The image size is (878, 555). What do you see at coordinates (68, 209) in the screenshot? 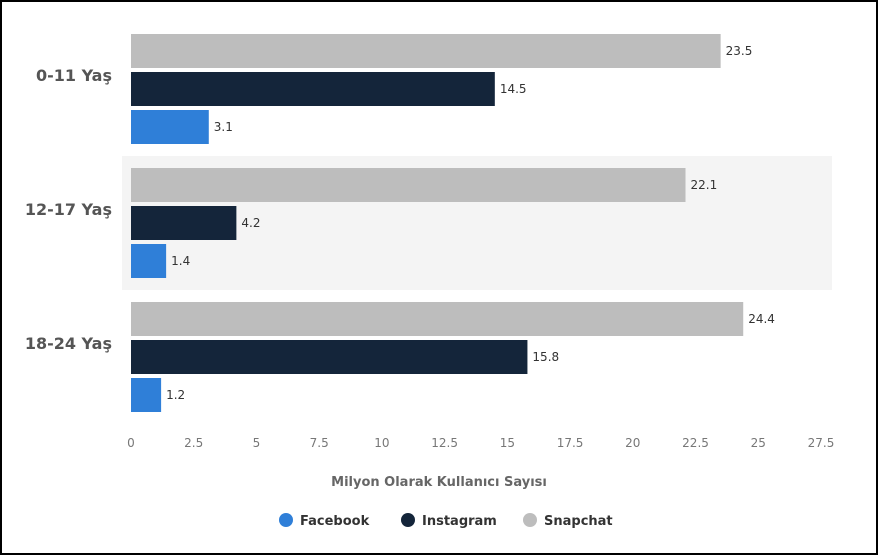
I see `category-label-12-17-yas: 12-17 Yaş` at bounding box center [68, 209].